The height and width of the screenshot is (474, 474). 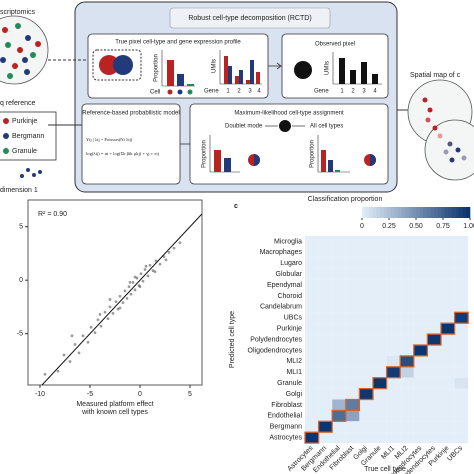 What do you see at coordinates (286, 427) in the screenshot?
I see `row-label: Bergmann` at bounding box center [286, 427].